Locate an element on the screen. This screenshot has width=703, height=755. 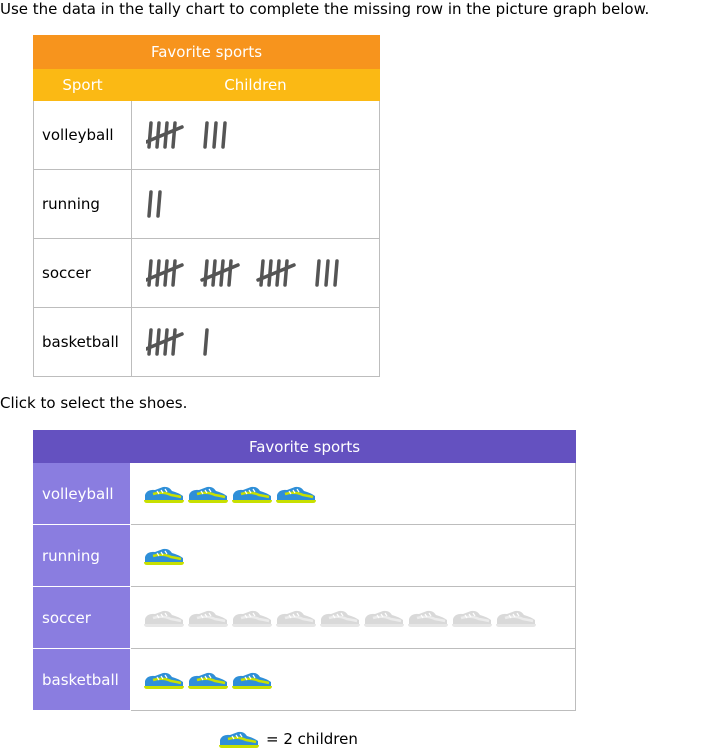
tally-sport-label: running is located at coordinates (82, 204).